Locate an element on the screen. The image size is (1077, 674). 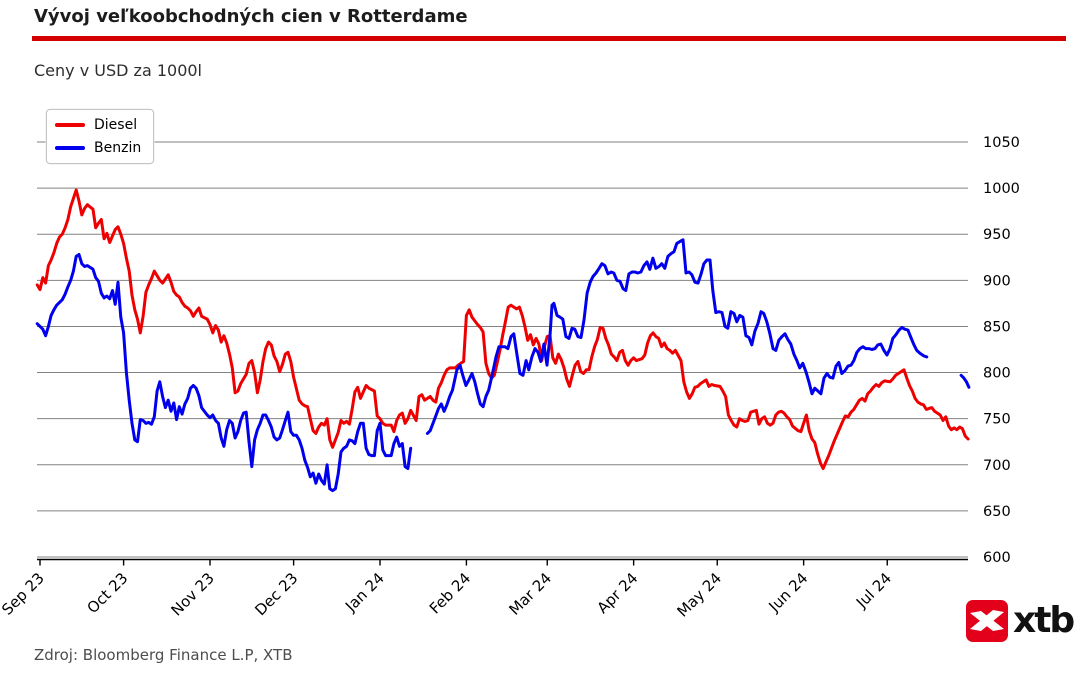
diesel-line-swatch-icon is located at coordinates (70, 125).